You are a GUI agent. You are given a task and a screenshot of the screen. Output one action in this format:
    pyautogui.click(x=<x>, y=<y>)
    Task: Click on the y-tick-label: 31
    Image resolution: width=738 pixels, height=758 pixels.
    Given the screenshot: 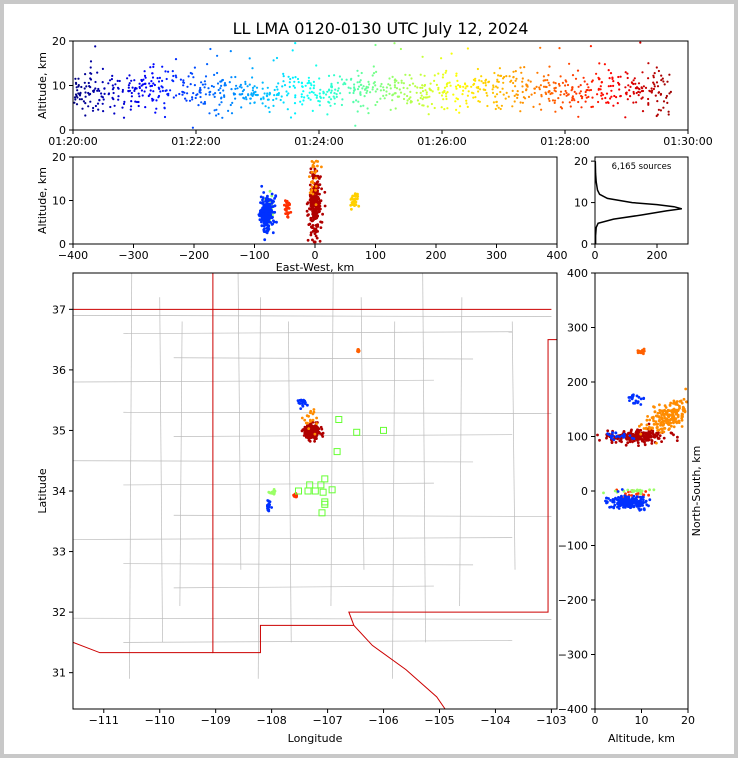 What is the action you would take?
    pyautogui.click(x=59, y=673)
    